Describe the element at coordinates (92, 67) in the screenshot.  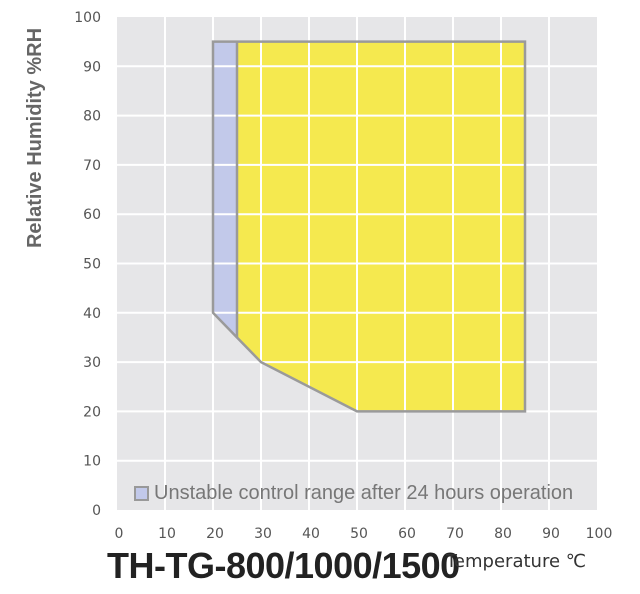
I see `y-tick-label: 90` at that location.